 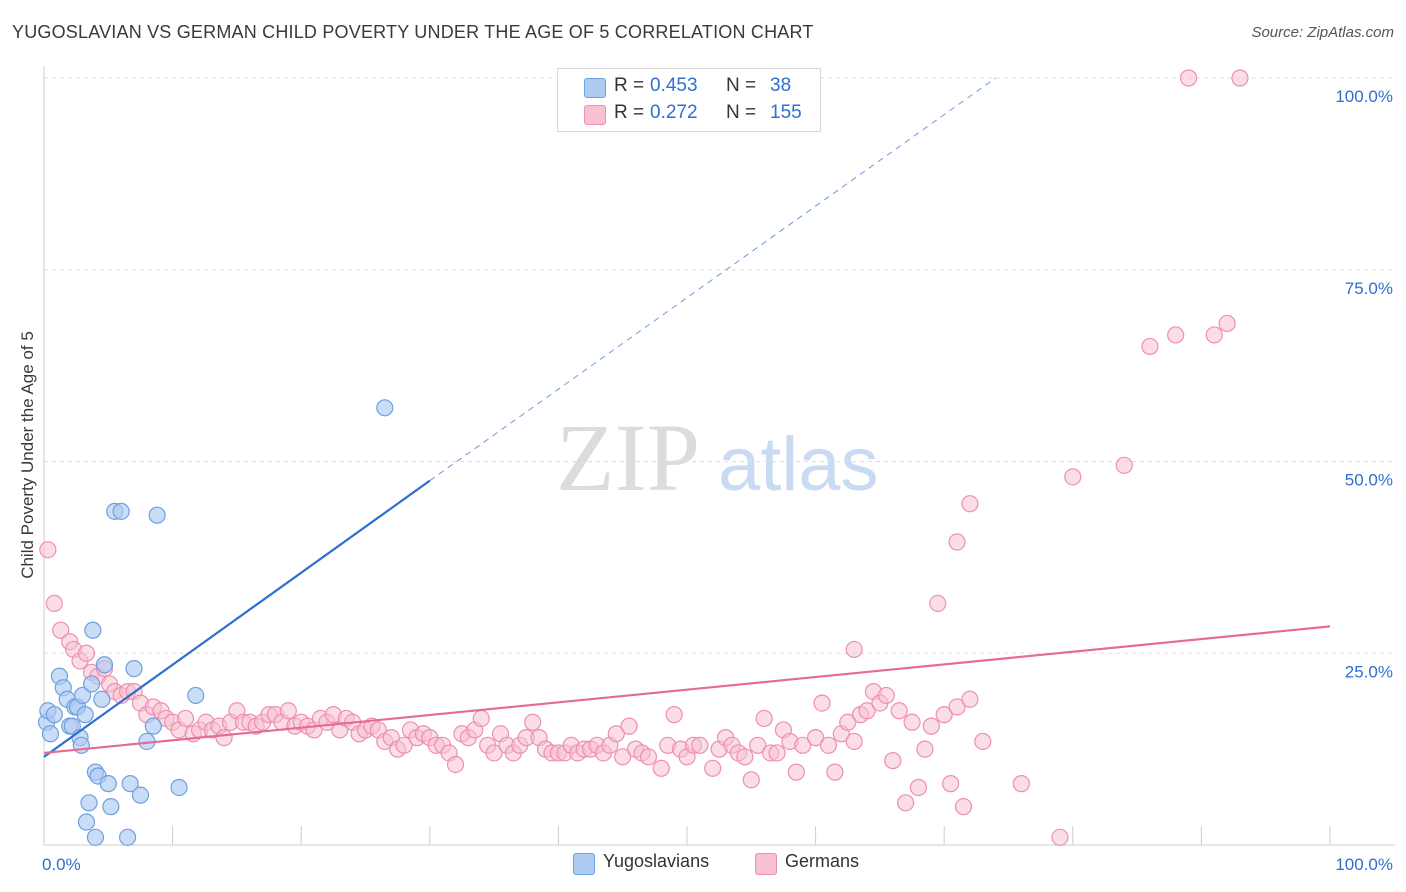 What do you see at coordinates (1322, 32) in the screenshot?
I see `source-label: Source: ZipAtlas.com` at bounding box center [1322, 32].